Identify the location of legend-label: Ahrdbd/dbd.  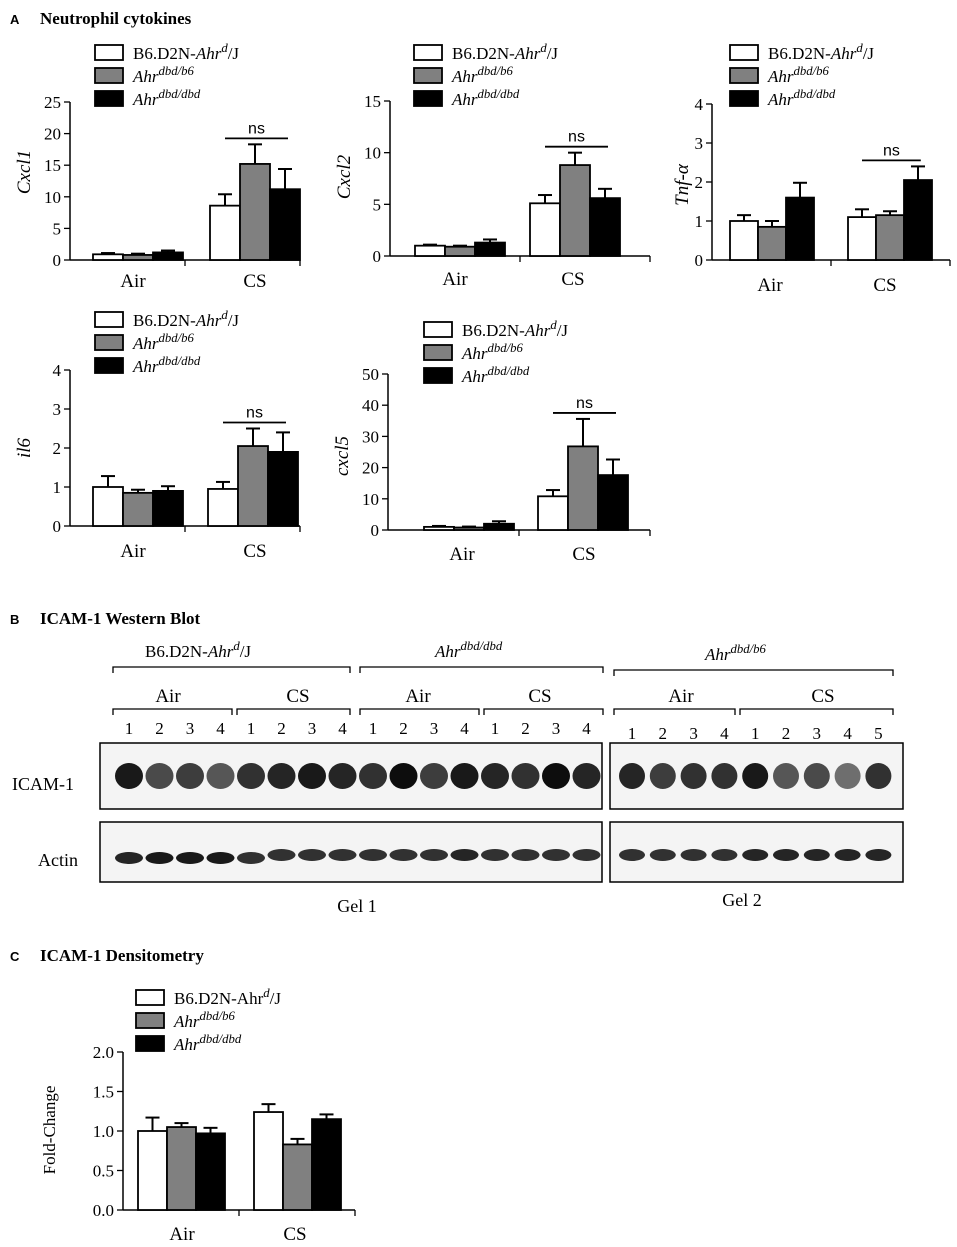
(485, 98).